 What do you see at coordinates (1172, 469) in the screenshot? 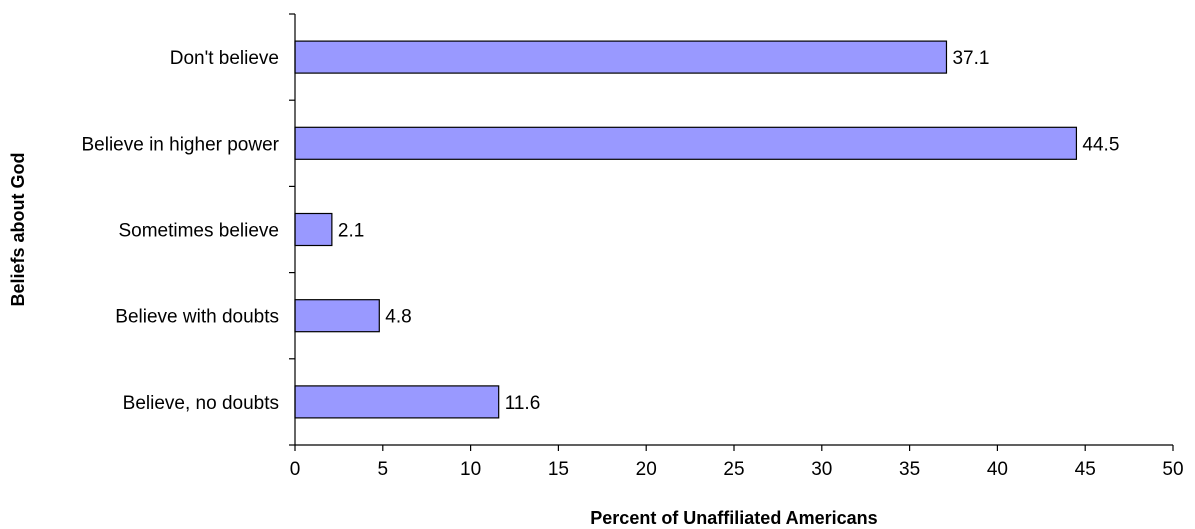
I see `x-tick-label: 50` at bounding box center [1172, 469].